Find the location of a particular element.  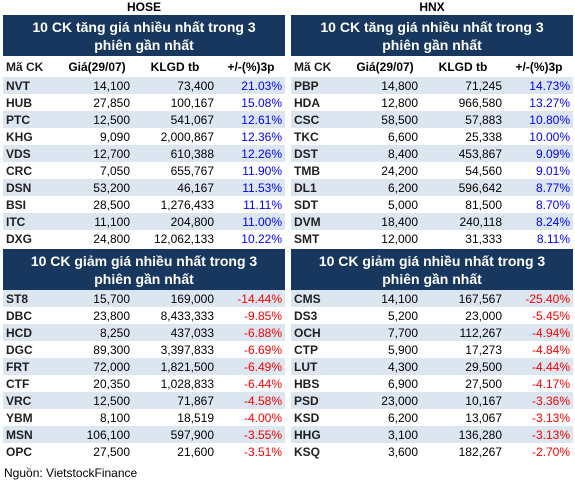

cell: 12,000 is located at coordinates (399, 238).